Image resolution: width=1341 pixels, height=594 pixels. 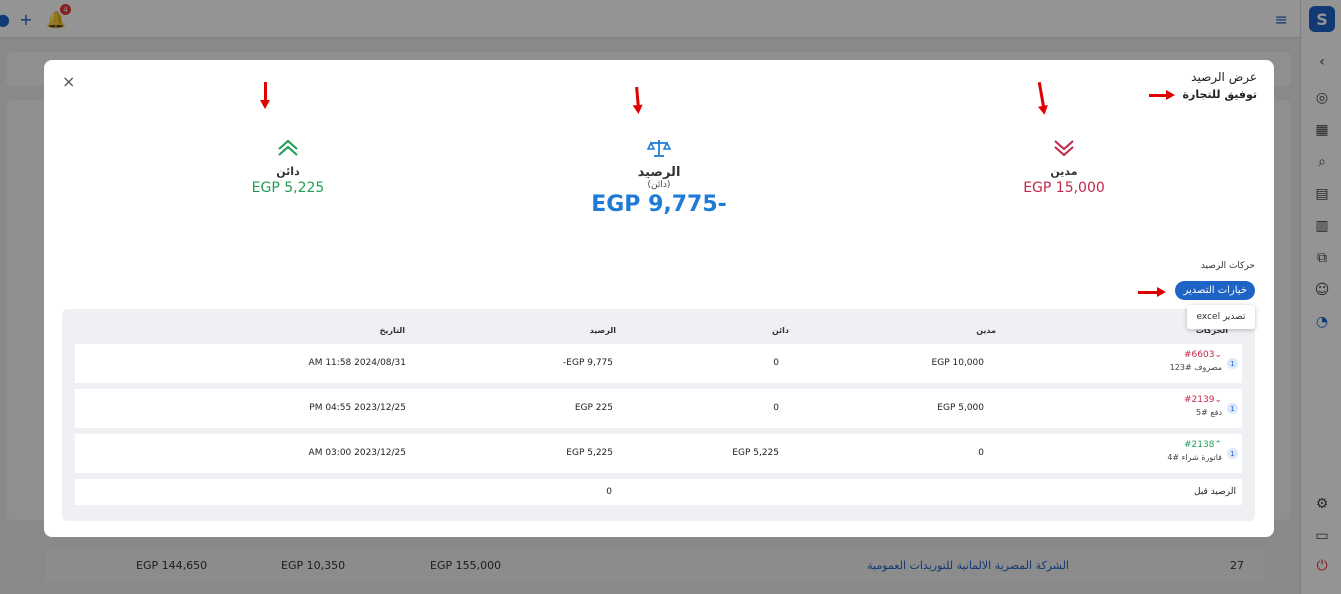 I want to click on circle-icon: ●, so click(x=5, y=19).